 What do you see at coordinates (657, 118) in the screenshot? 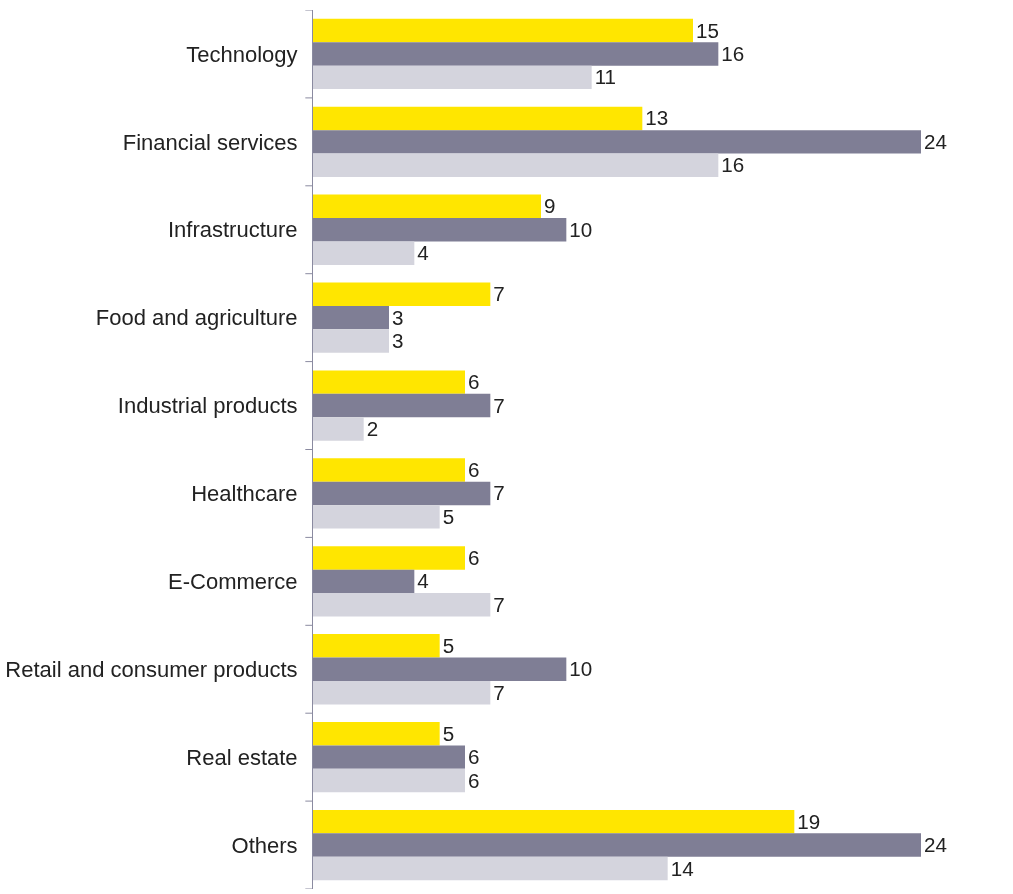
I see `data-label: 13` at bounding box center [657, 118].